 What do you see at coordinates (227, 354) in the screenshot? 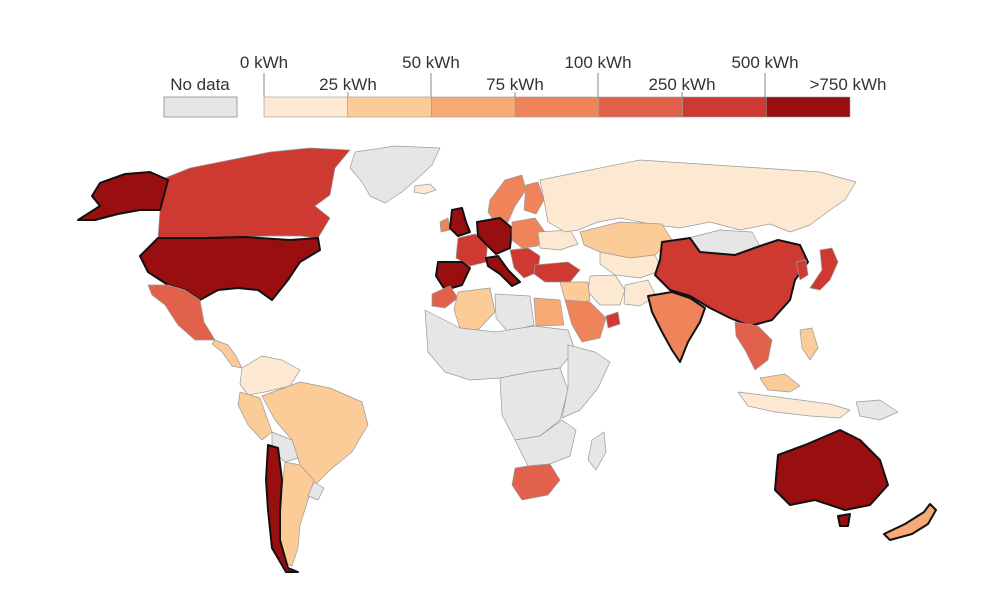
I see `region-central-america` at bounding box center [227, 354].